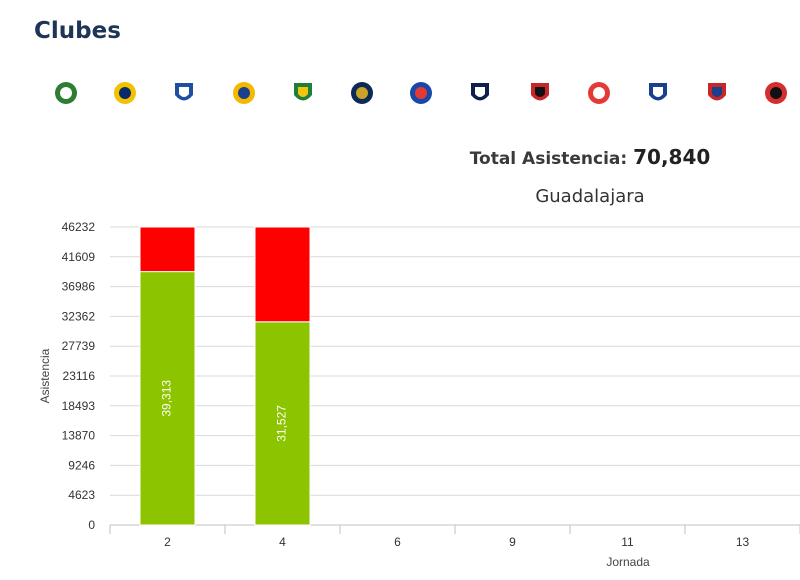 This screenshot has width=800, height=580. What do you see at coordinates (79, 376) in the screenshot?
I see `y-tick-label: 23116` at bounding box center [79, 376].